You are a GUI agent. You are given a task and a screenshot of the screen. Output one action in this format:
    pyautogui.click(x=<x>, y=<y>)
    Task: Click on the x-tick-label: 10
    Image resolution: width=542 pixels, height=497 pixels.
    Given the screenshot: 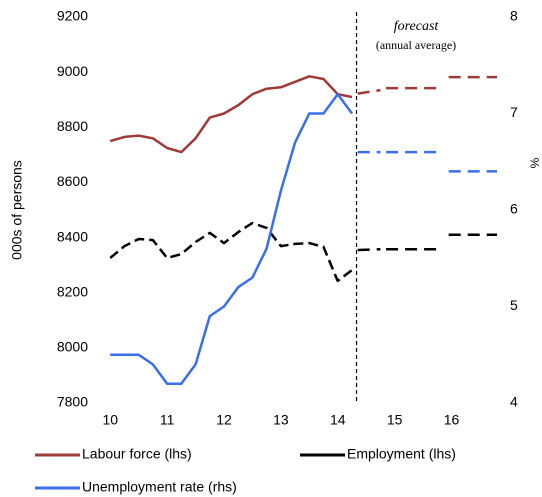 What is the action you would take?
    pyautogui.click(x=110, y=420)
    